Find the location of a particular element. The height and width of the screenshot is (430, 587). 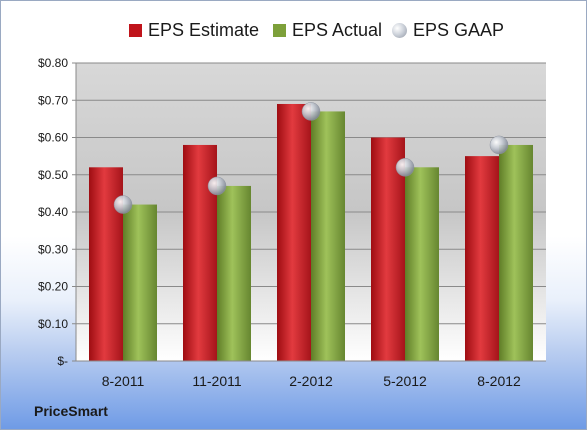

y-tick-label: $0.30 is located at coordinates (53, 249).